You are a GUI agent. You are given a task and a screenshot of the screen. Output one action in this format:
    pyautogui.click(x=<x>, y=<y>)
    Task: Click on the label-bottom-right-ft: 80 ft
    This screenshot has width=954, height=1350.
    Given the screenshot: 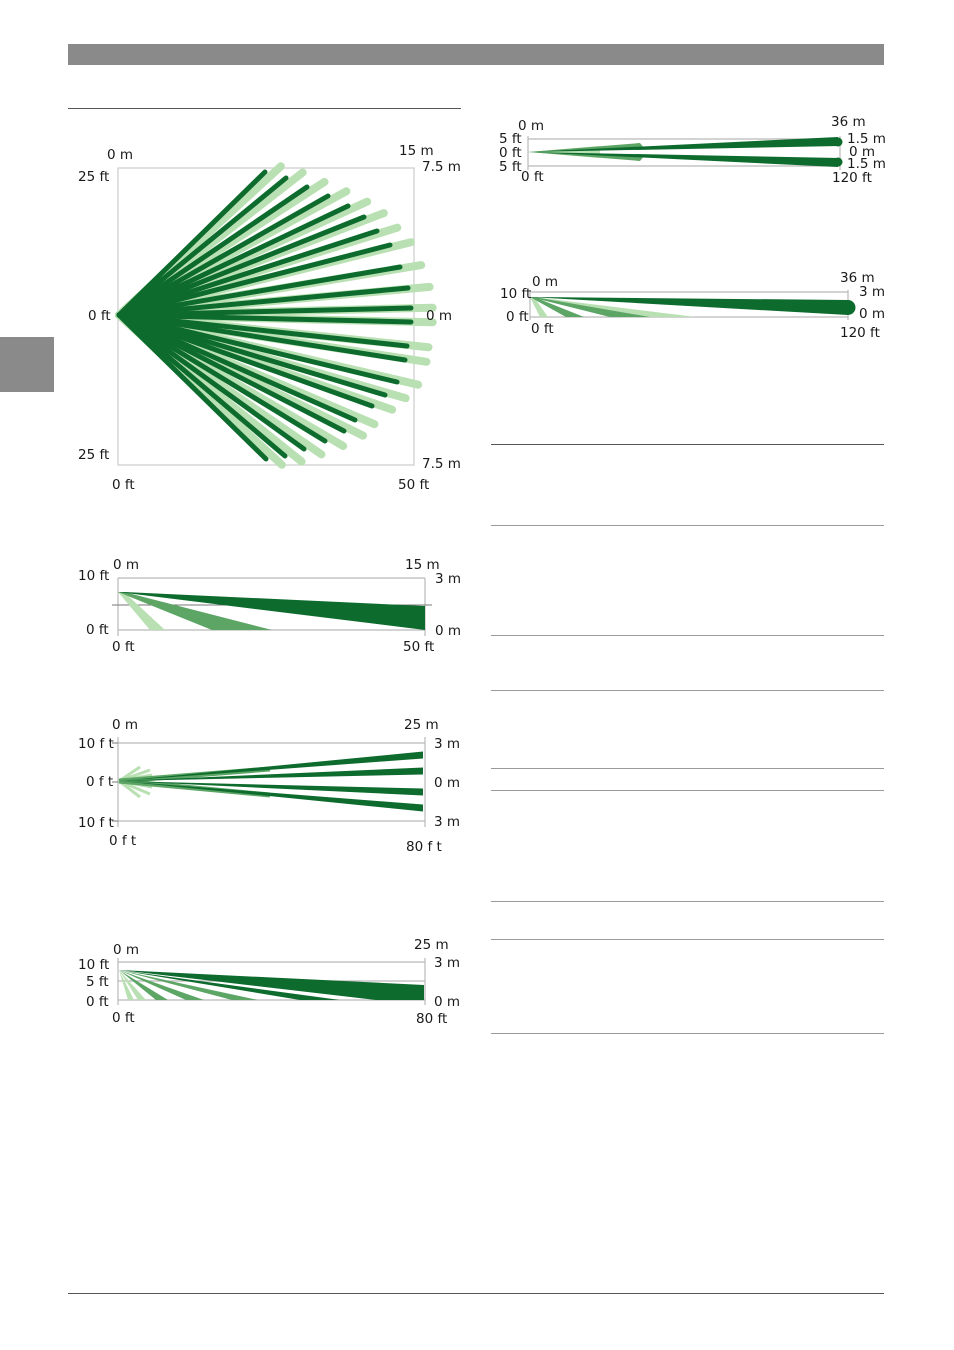 What is the action you would take?
    pyautogui.click(x=431, y=1019)
    